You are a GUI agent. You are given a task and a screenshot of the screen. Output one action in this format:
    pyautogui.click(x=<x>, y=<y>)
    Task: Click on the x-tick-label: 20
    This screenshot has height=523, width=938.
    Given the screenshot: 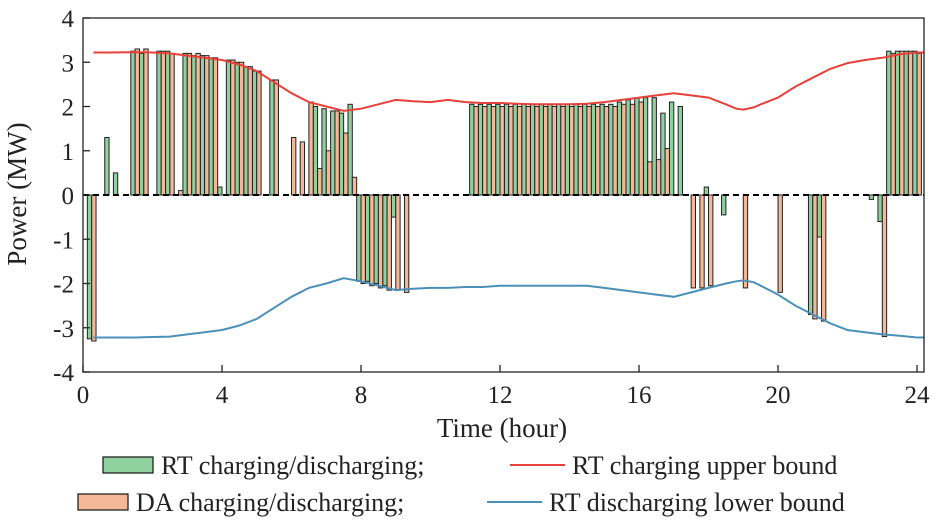 What is the action you would take?
    pyautogui.click(x=778, y=395)
    